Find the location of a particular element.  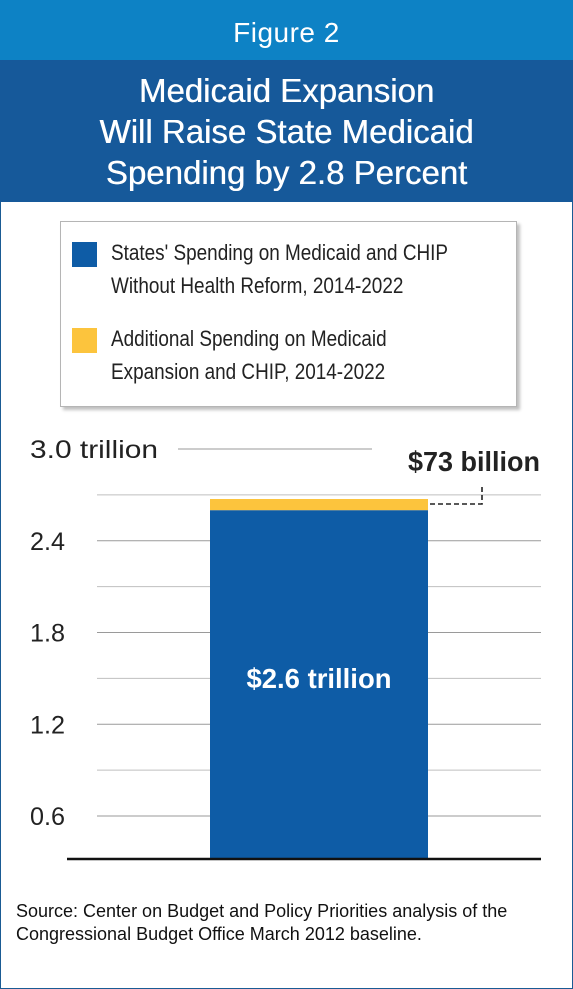

y-tick-label: 3.0 trillion is located at coordinates (94, 450).